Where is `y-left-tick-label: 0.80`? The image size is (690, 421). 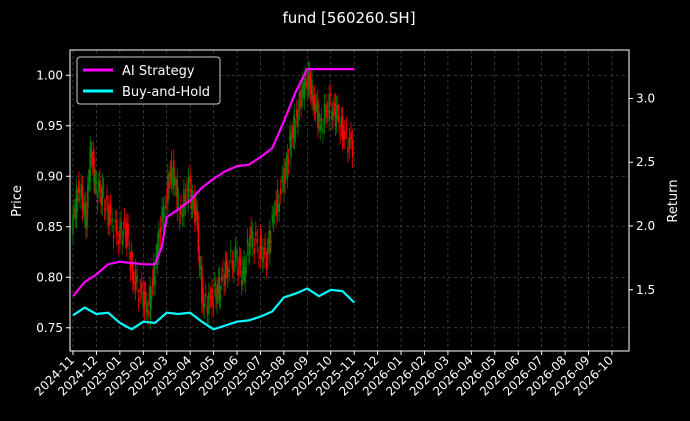 y-left-tick-label: 0.80 is located at coordinates (49, 277).